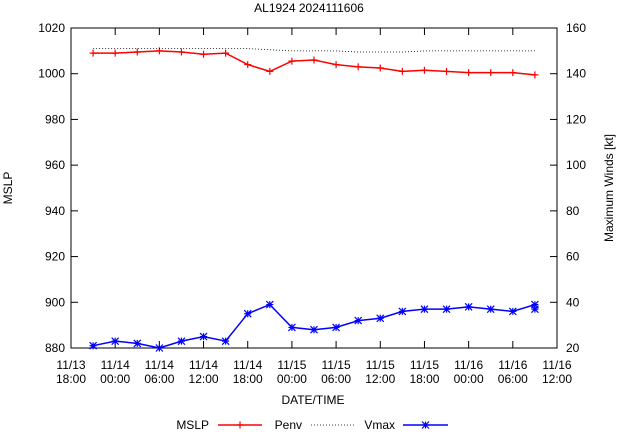  Describe the element at coordinates (51, 74) in the screenshot. I see `y-tick-label: 1000` at that location.